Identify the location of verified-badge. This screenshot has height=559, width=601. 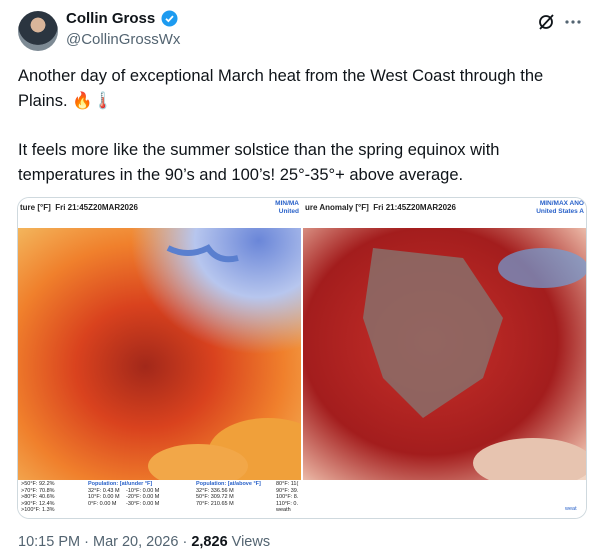
(169, 18).